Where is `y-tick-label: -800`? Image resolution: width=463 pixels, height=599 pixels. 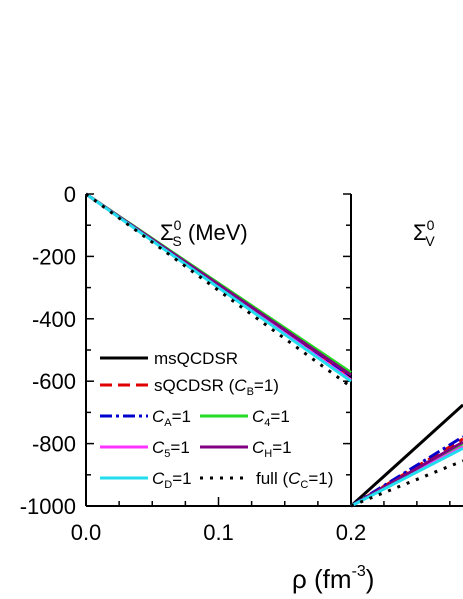 y-tick-label: -800 is located at coordinates (54, 444).